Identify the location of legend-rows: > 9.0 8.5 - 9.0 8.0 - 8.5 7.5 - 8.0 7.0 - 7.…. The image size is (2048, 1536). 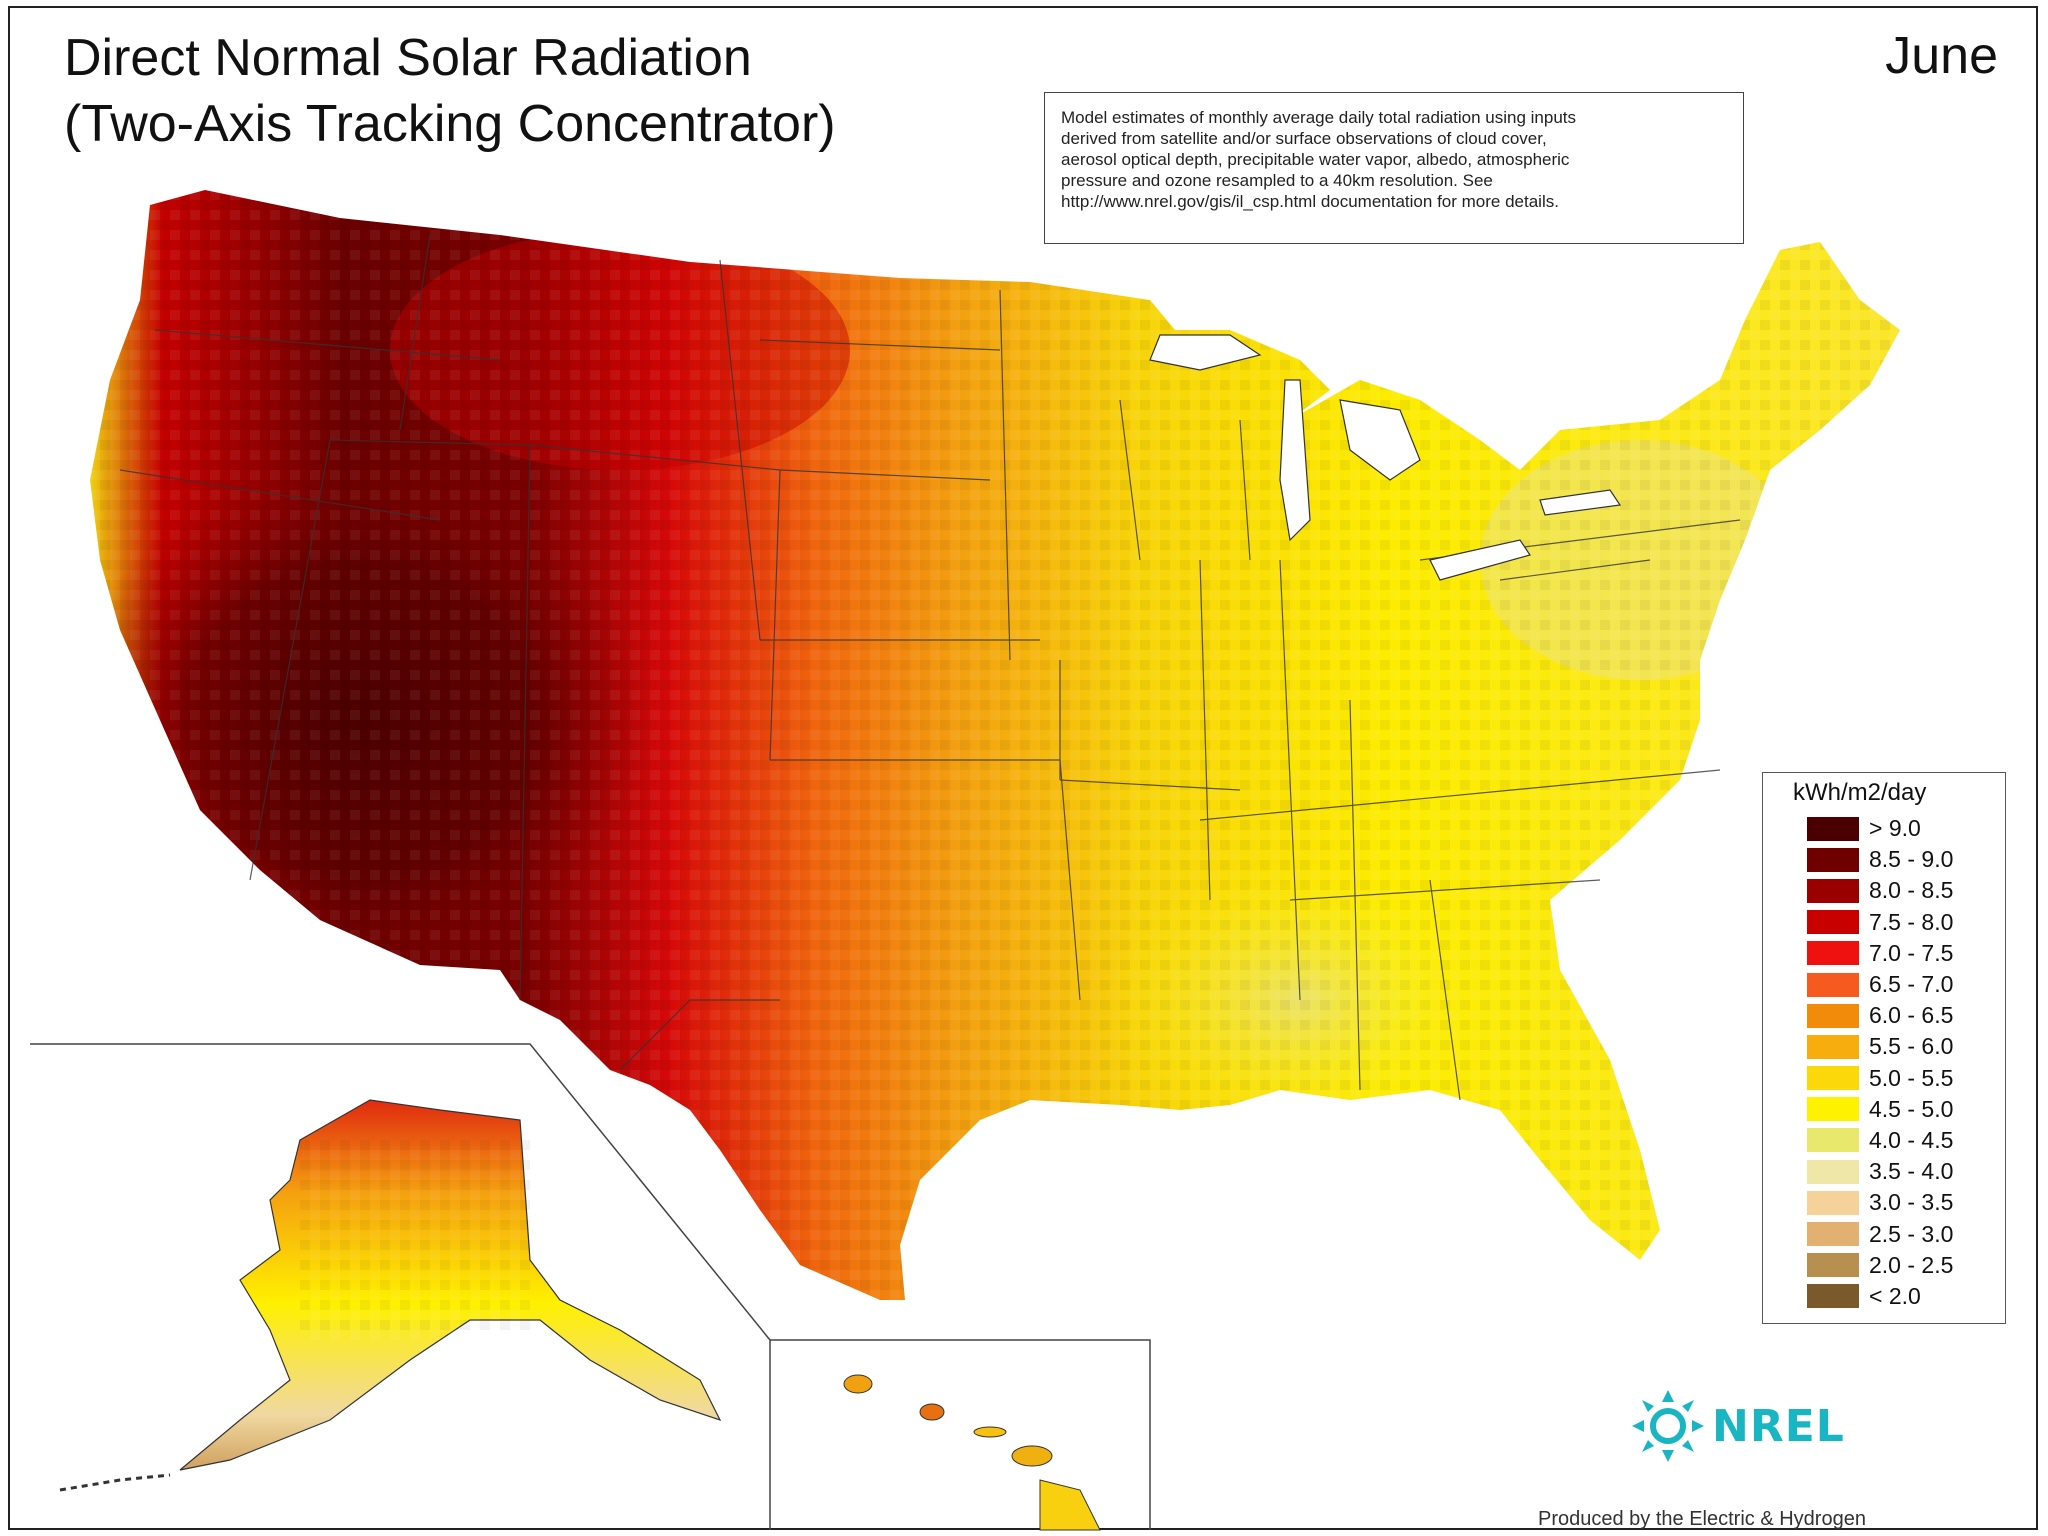
(1906, 1062).